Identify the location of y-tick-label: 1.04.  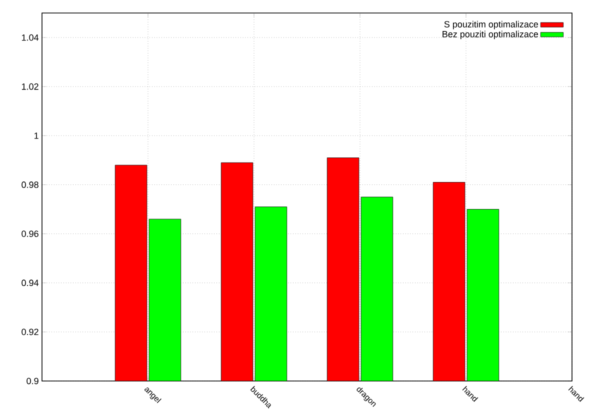
(30, 37).